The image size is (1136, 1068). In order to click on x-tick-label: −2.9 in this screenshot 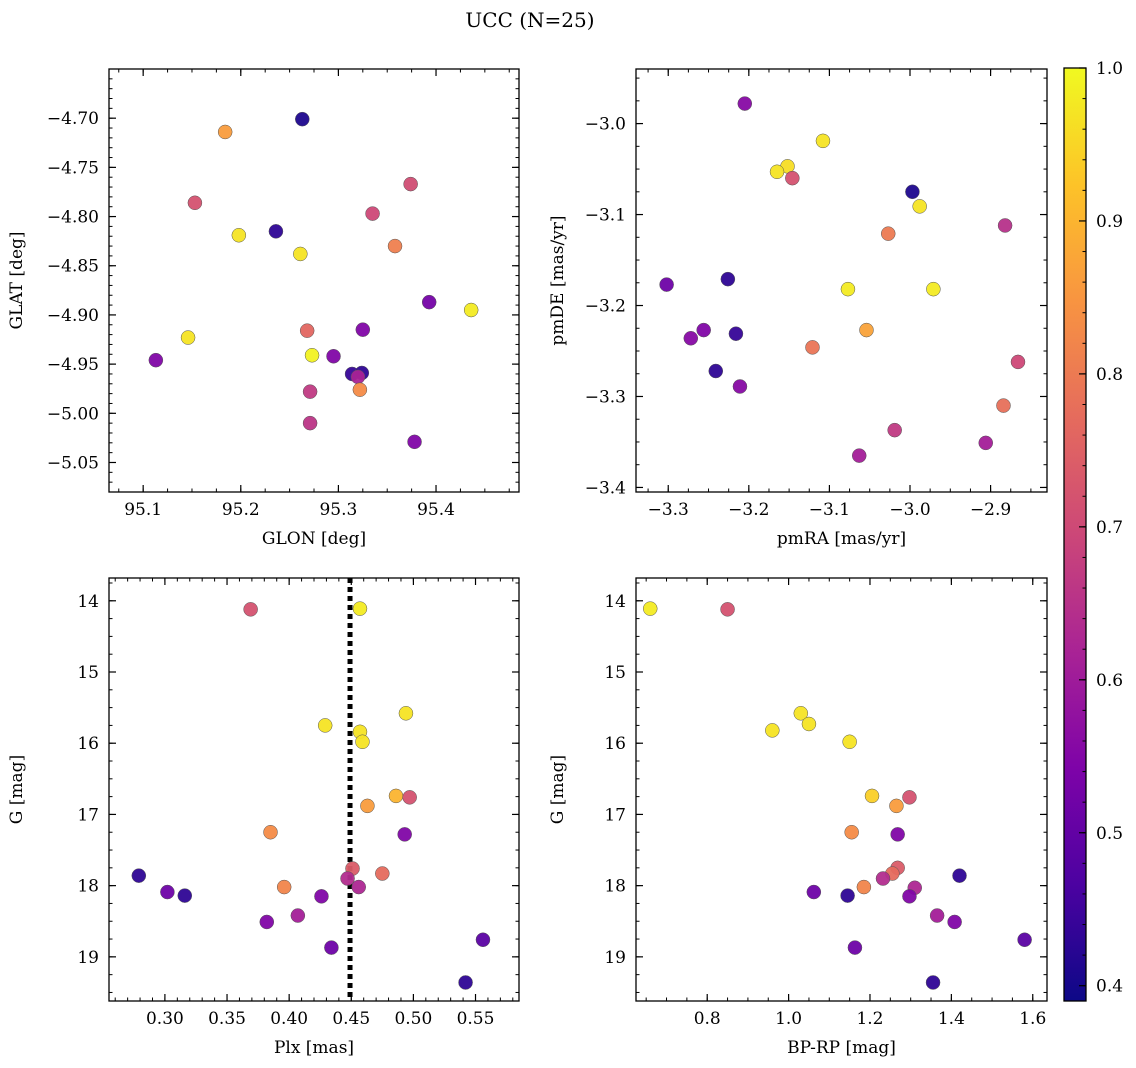, I will do `click(990, 510)`.